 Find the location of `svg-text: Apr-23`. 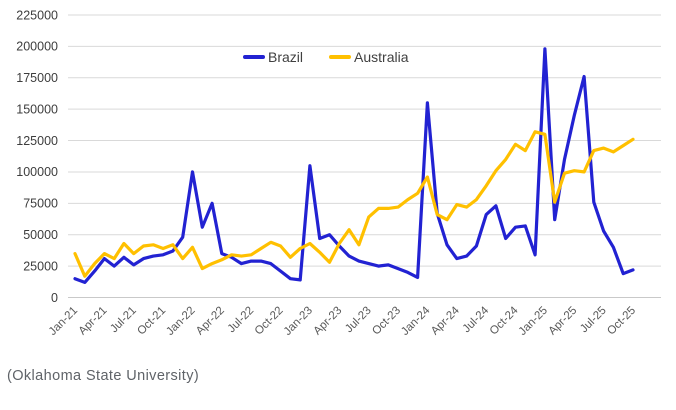

svg-text: Apr-23 is located at coordinates (328, 321).